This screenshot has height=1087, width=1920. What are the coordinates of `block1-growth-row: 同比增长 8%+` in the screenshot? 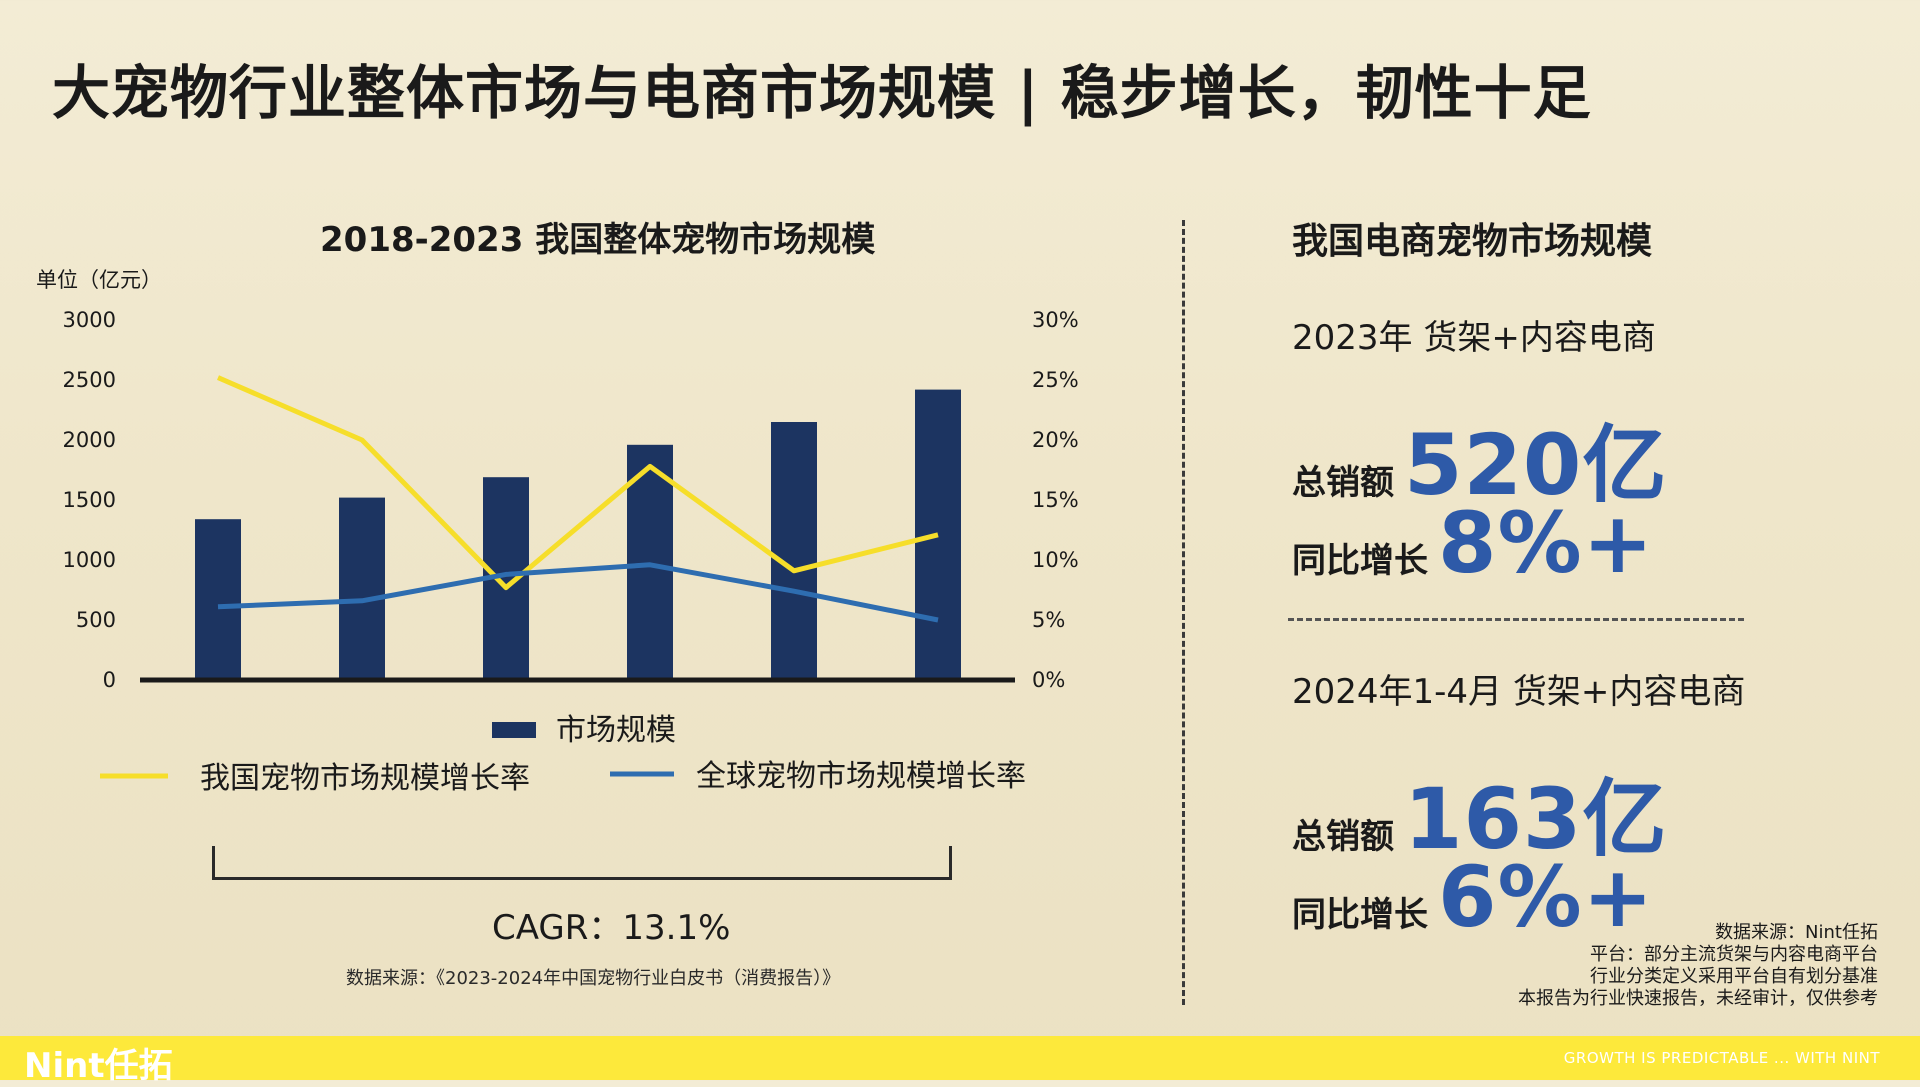 It's located at (1473, 543).